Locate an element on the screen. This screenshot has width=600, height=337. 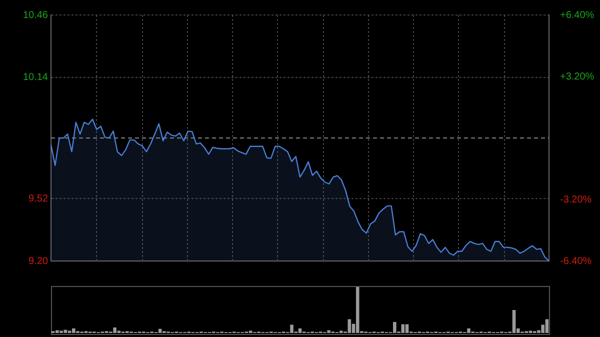
y2-tick-label: -6.40% is located at coordinates (576, 261).